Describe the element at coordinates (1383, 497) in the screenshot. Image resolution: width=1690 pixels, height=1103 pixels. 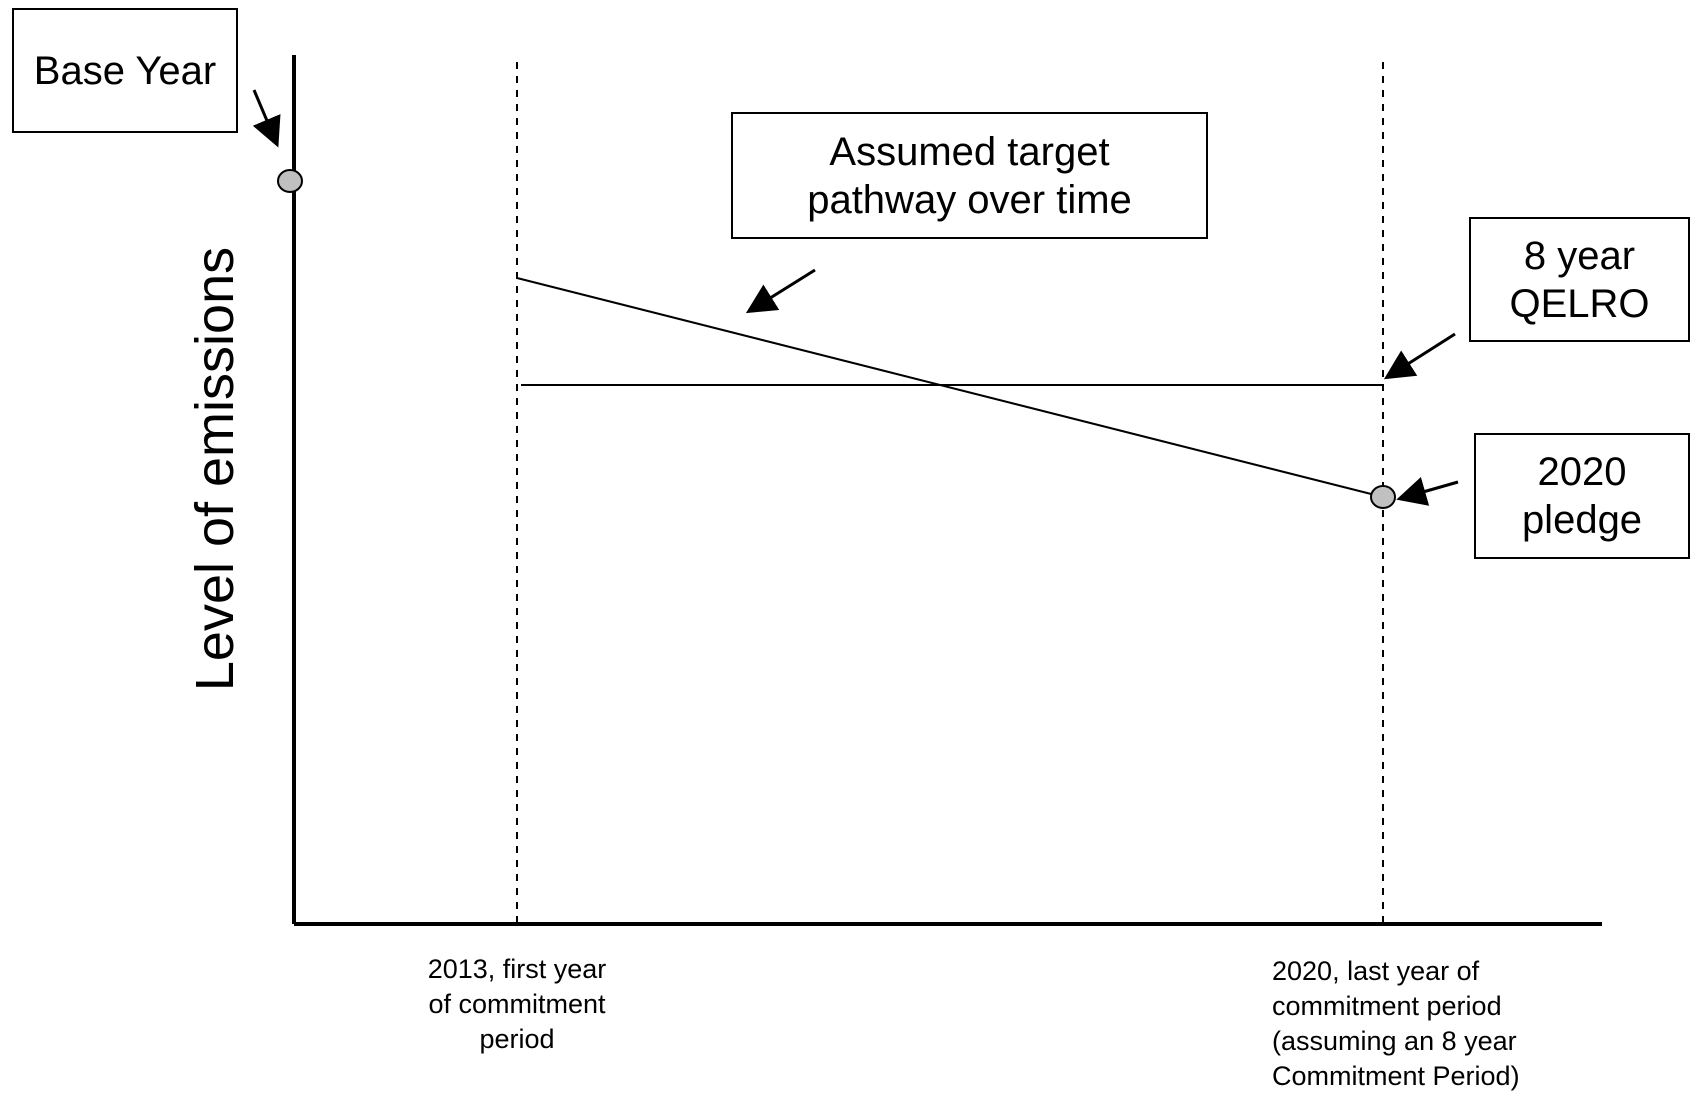
I see `pledge-marker` at that location.